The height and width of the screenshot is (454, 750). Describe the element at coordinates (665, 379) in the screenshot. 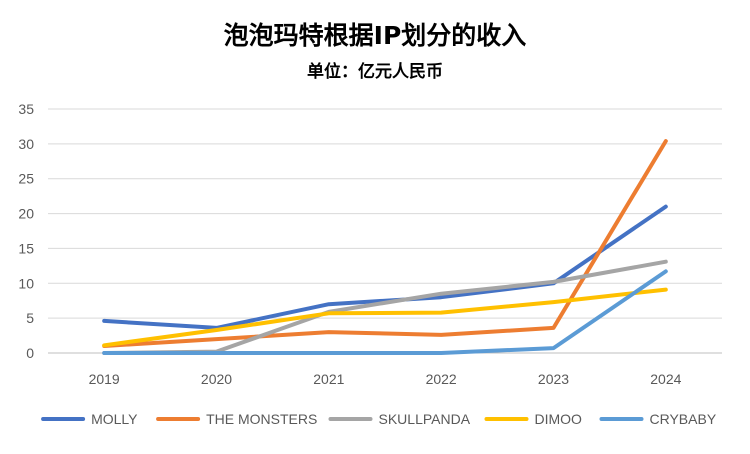

I see `x-tick-label: 2024` at that location.